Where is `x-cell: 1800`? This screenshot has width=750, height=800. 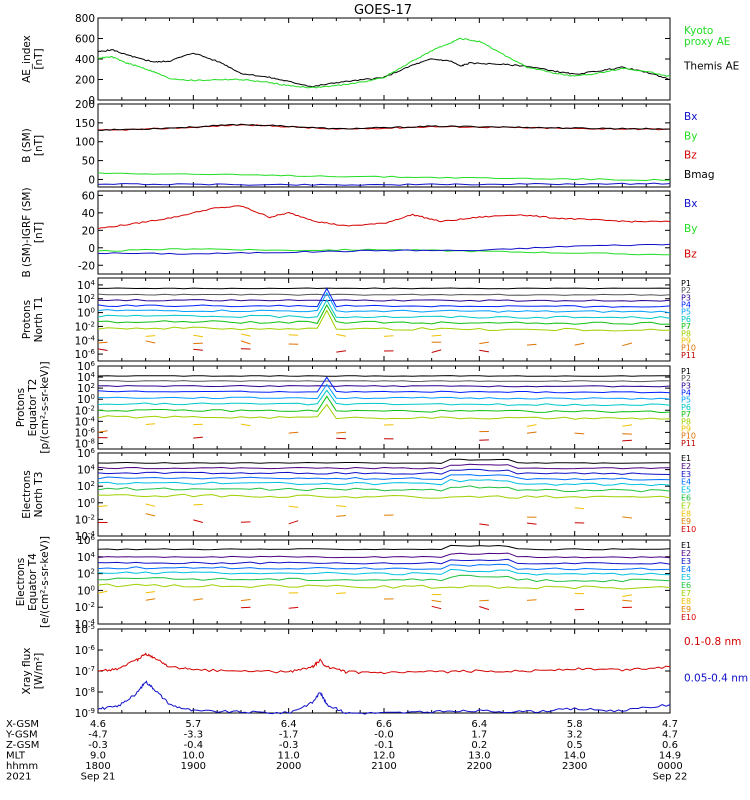
x-cell: 1800 is located at coordinates (97, 766).